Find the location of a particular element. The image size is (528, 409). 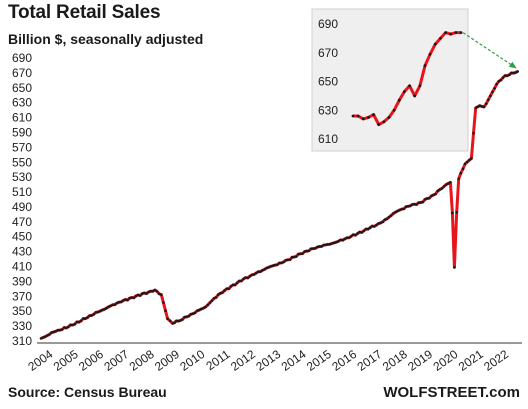

x-tick-label: 2013 is located at coordinates (268, 360).